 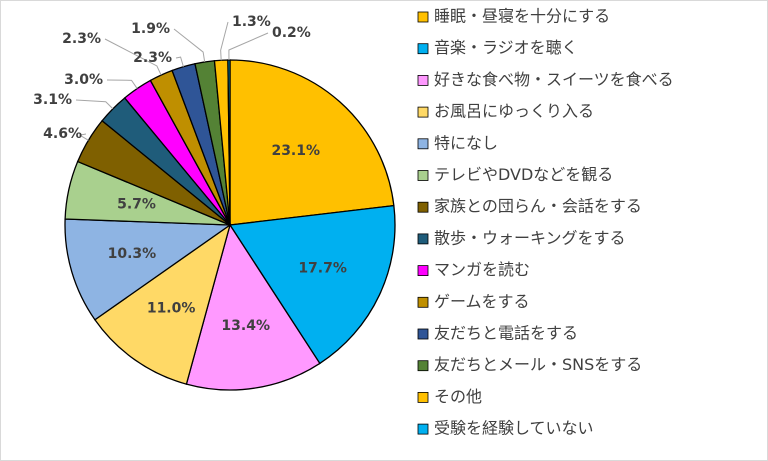 I want to click on legend-label-3: 好きな食べ物・スイーツを食べる, so click(x=554, y=79).